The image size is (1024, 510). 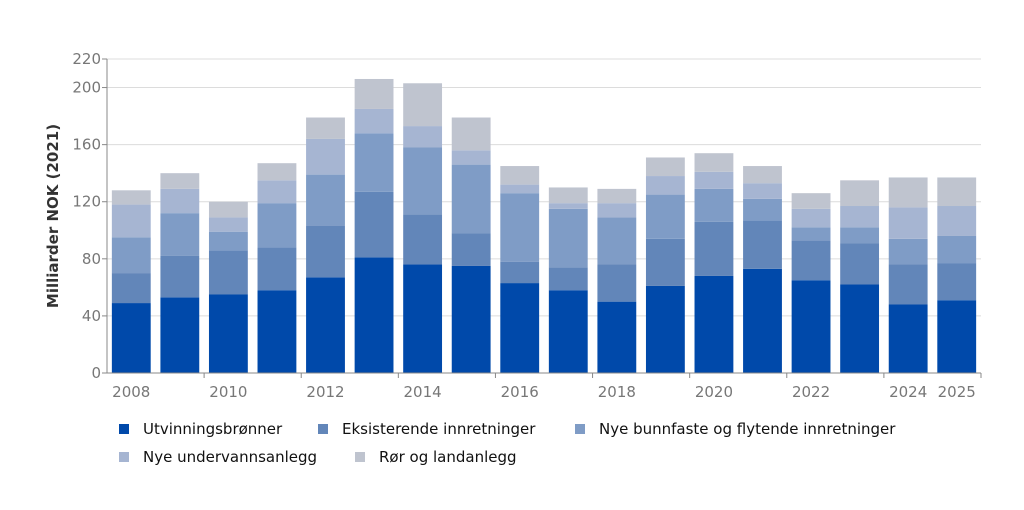 I want to click on legend-label: Nye undervannsanlegg, so click(x=230, y=457).